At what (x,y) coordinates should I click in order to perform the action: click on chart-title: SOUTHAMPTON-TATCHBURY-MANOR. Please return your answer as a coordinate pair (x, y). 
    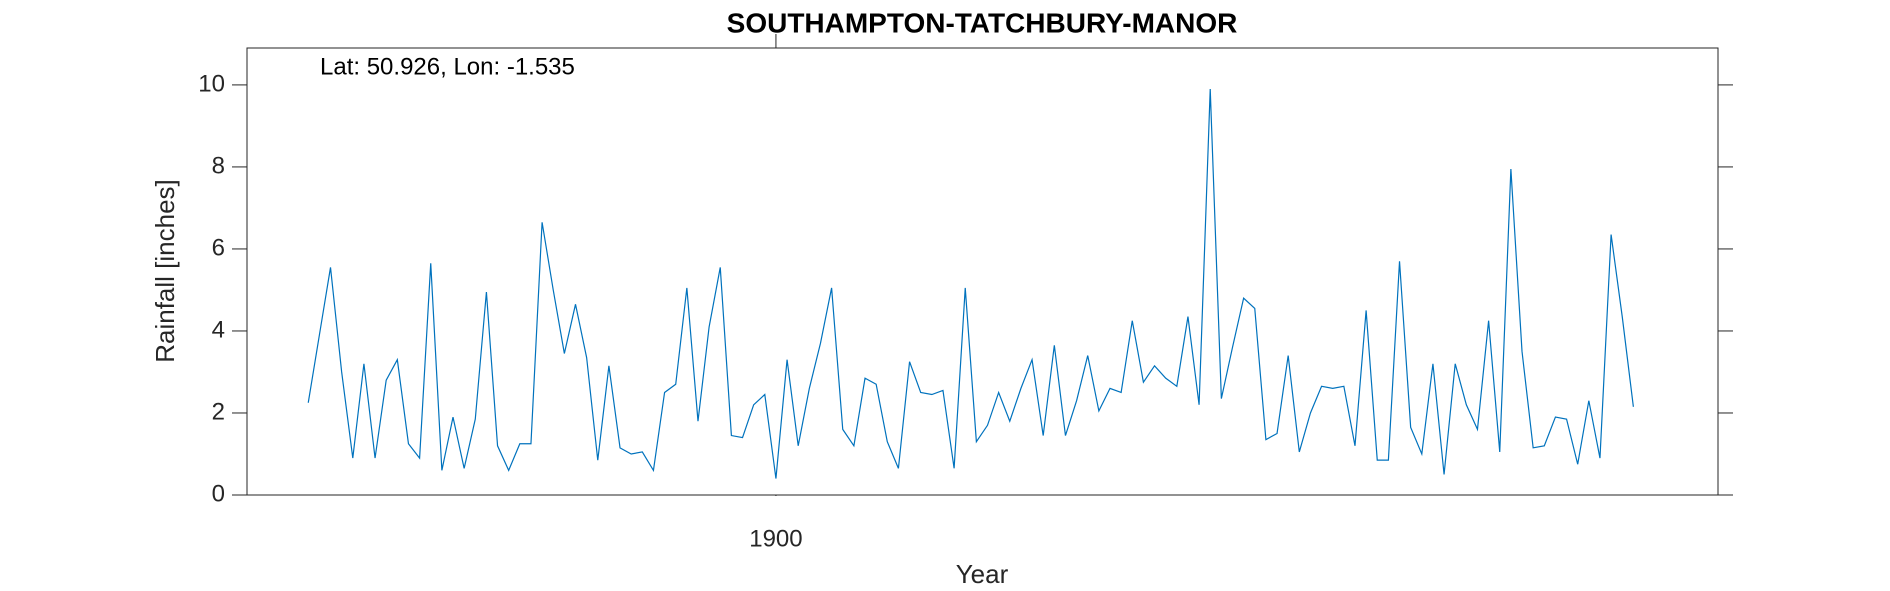
    Looking at the image, I should click on (982, 22).